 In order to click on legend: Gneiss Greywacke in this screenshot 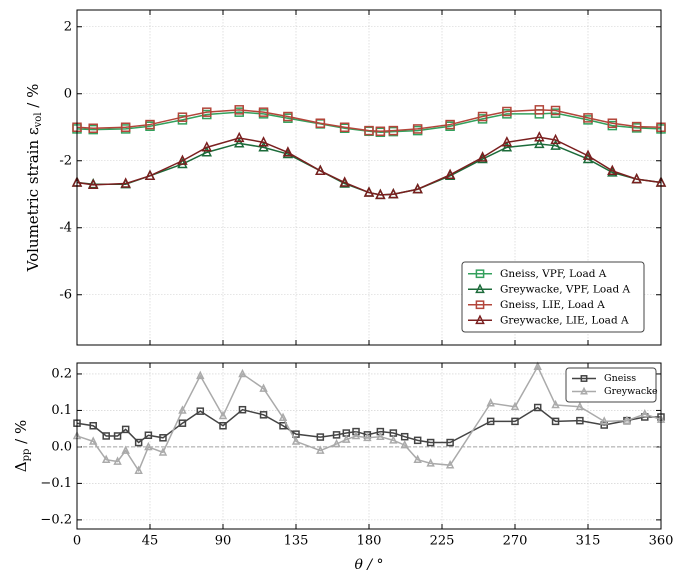, I will do `click(611, 385)`.